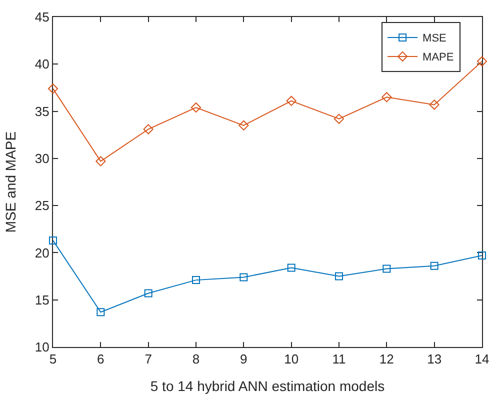  Describe the element at coordinates (244, 359) in the screenshot. I see `x-tick-label: 9` at that location.